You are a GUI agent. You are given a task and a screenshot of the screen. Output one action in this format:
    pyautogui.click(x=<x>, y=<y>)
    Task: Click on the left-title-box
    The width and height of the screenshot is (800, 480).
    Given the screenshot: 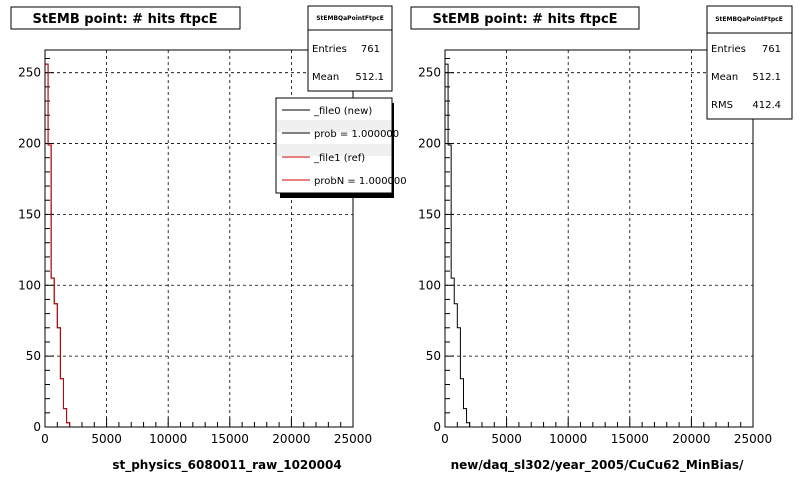 What is the action you would take?
    pyautogui.click(x=125, y=18)
    